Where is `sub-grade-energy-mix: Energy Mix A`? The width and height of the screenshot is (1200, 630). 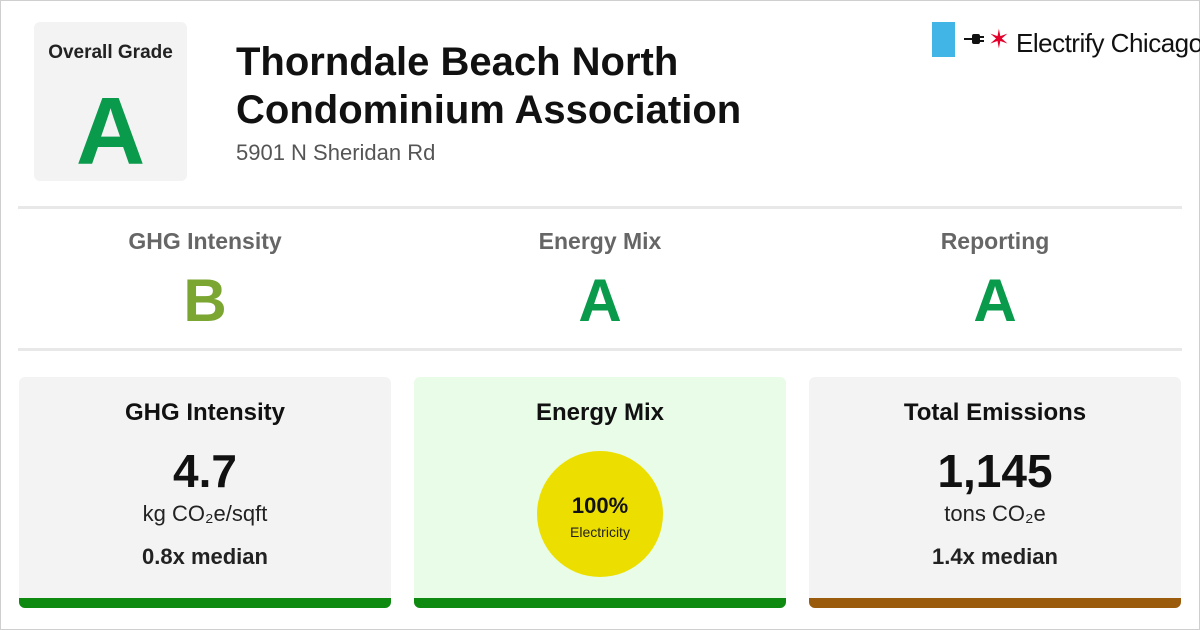 sub-grade-energy-mix: Energy Mix A is located at coordinates (600, 279).